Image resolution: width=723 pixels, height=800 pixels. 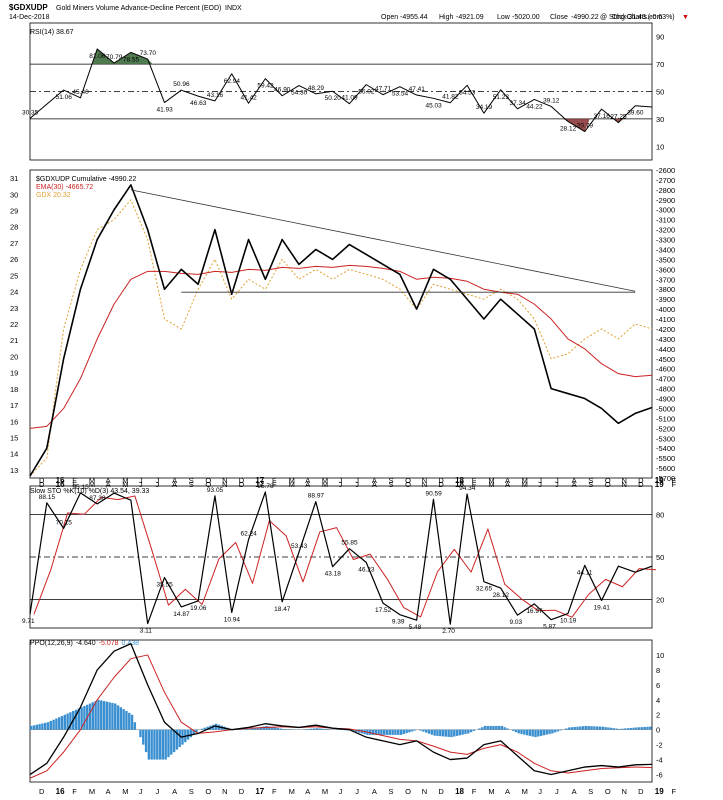 What do you see at coordinates (316, 496) in the screenshot?
I see `stochastic-data-label: 88.97` at bounding box center [316, 496].